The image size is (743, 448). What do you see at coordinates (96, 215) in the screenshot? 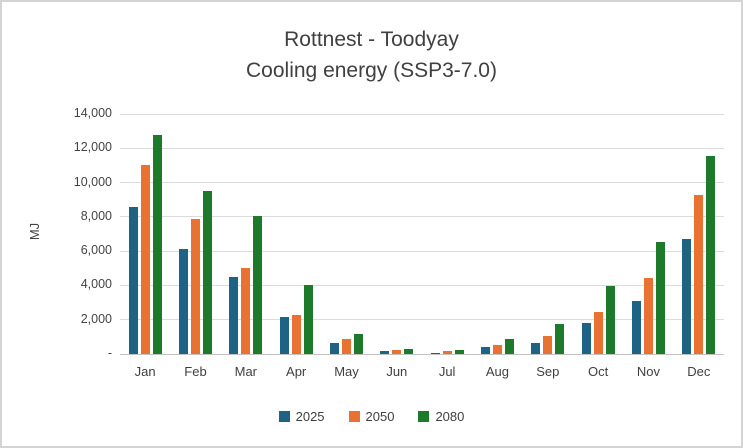
I see `y-tick-label: 8,000` at bounding box center [96, 215].